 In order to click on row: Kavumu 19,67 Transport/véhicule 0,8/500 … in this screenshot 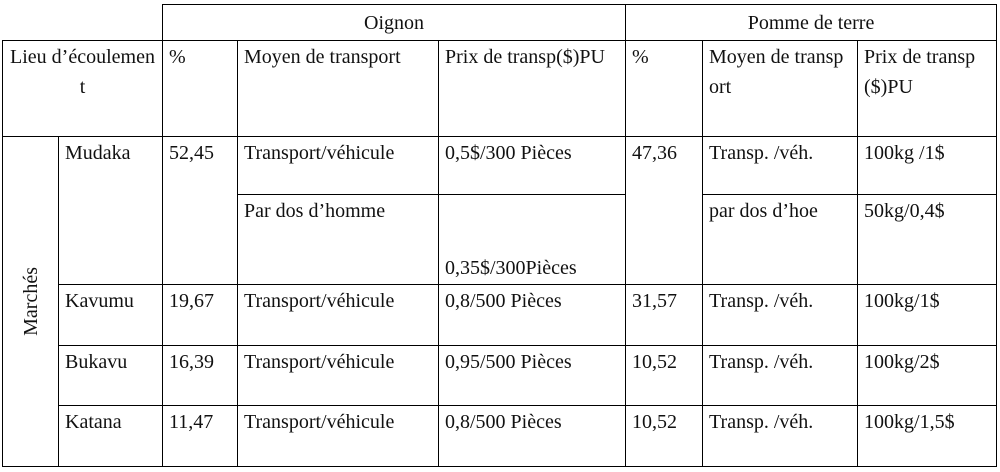, I will do `click(500, 315)`.